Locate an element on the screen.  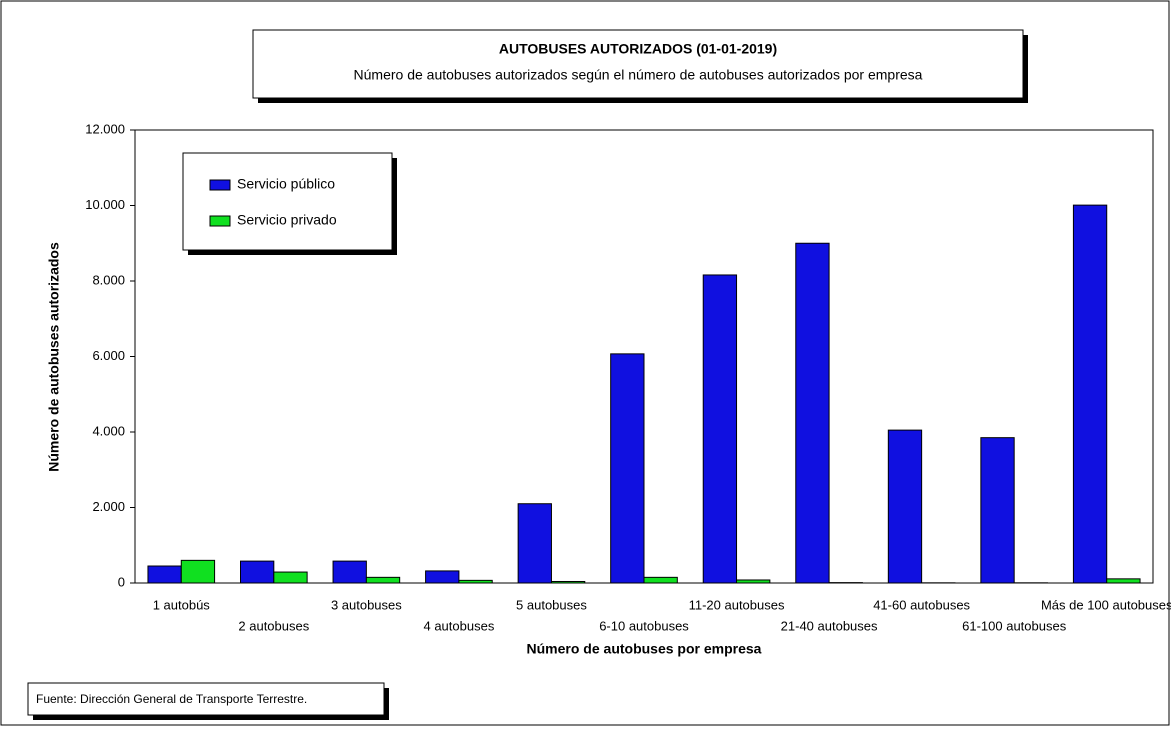
y-axis-label: Número de autobuses autorizados is located at coordinates (54, 357).